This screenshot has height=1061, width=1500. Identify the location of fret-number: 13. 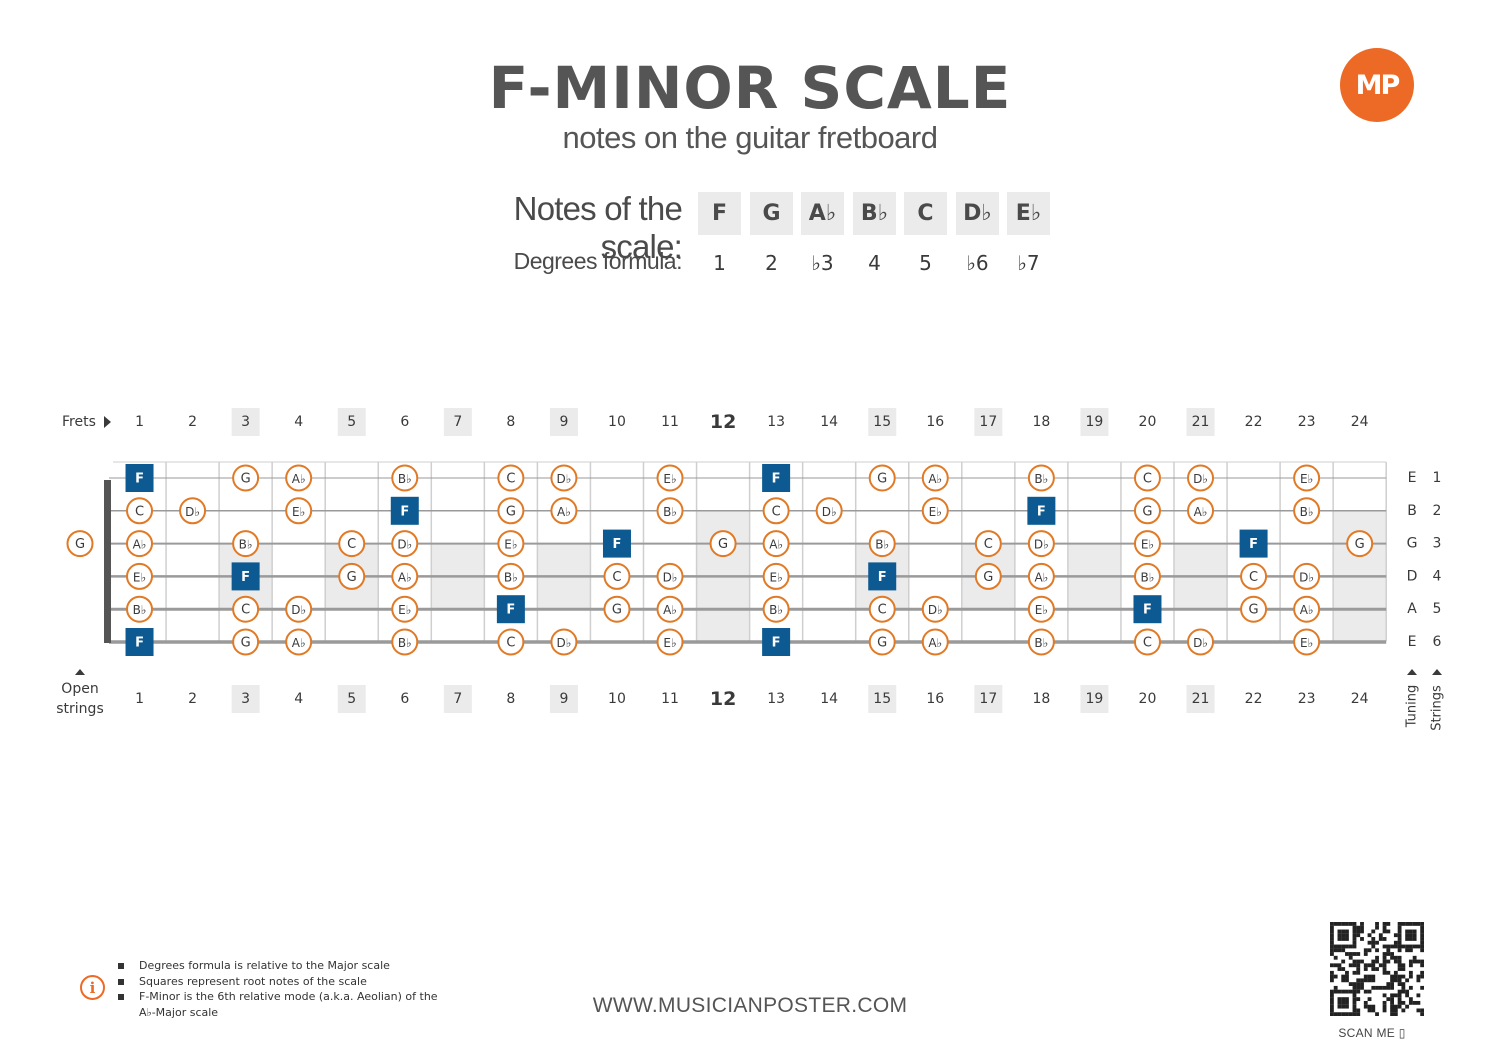
(776, 422).